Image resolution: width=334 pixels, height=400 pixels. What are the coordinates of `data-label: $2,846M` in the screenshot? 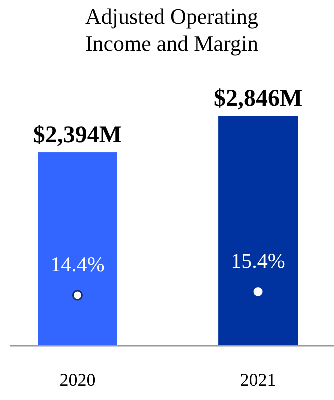 It's located at (258, 99).